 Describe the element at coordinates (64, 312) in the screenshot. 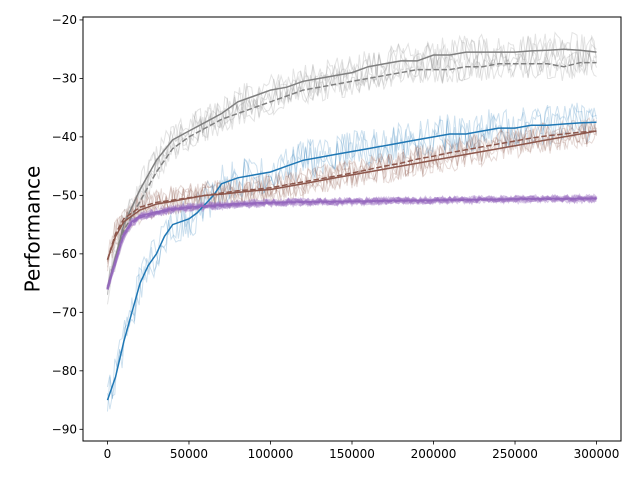

I see `y-tick-label-2: −70` at that location.